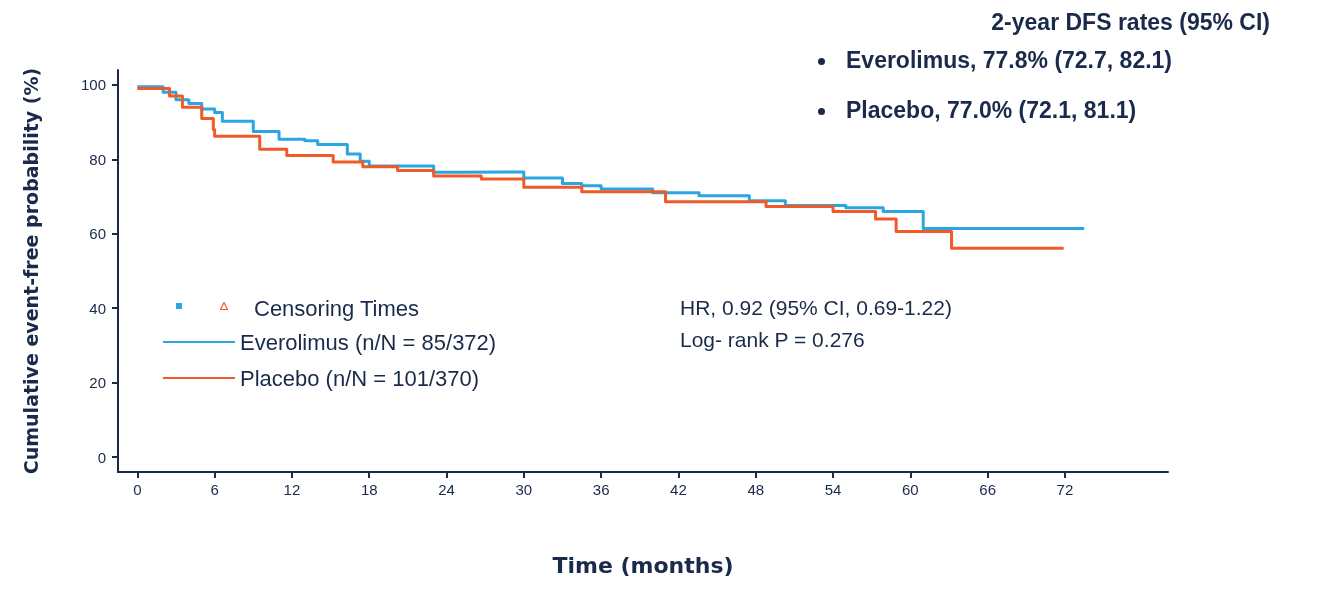  What do you see at coordinates (601, 489) in the screenshot?
I see `x-tick-label: 36` at bounding box center [601, 489].